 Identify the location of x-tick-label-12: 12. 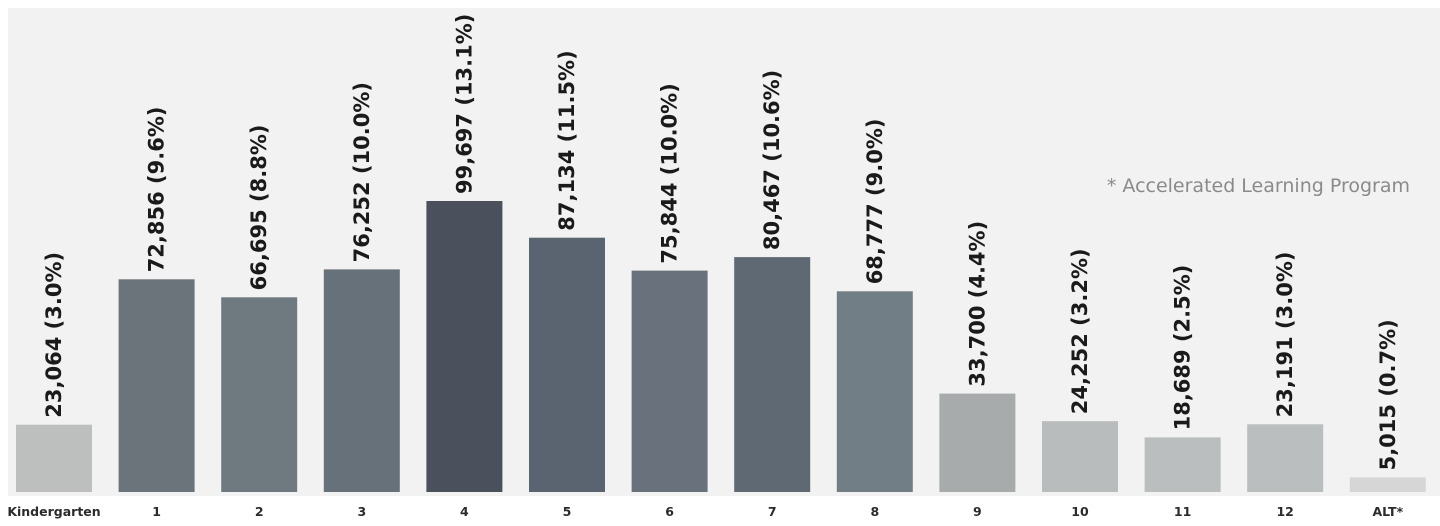
(1284, 511).